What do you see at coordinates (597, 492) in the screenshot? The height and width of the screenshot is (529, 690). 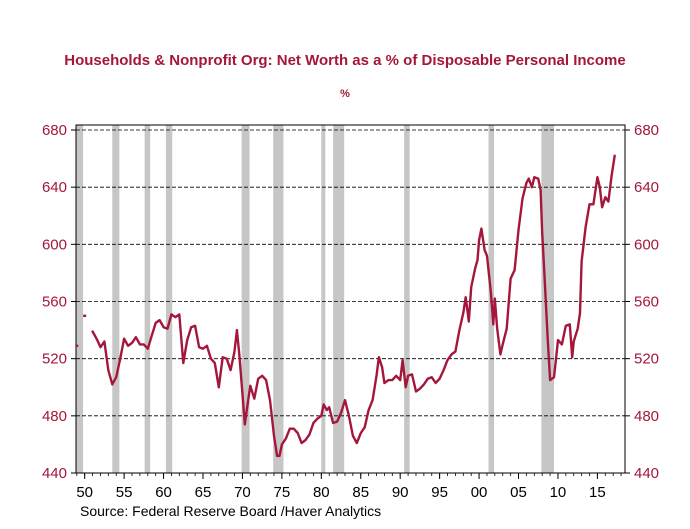 I see `x-tick-label: 15` at bounding box center [597, 492].